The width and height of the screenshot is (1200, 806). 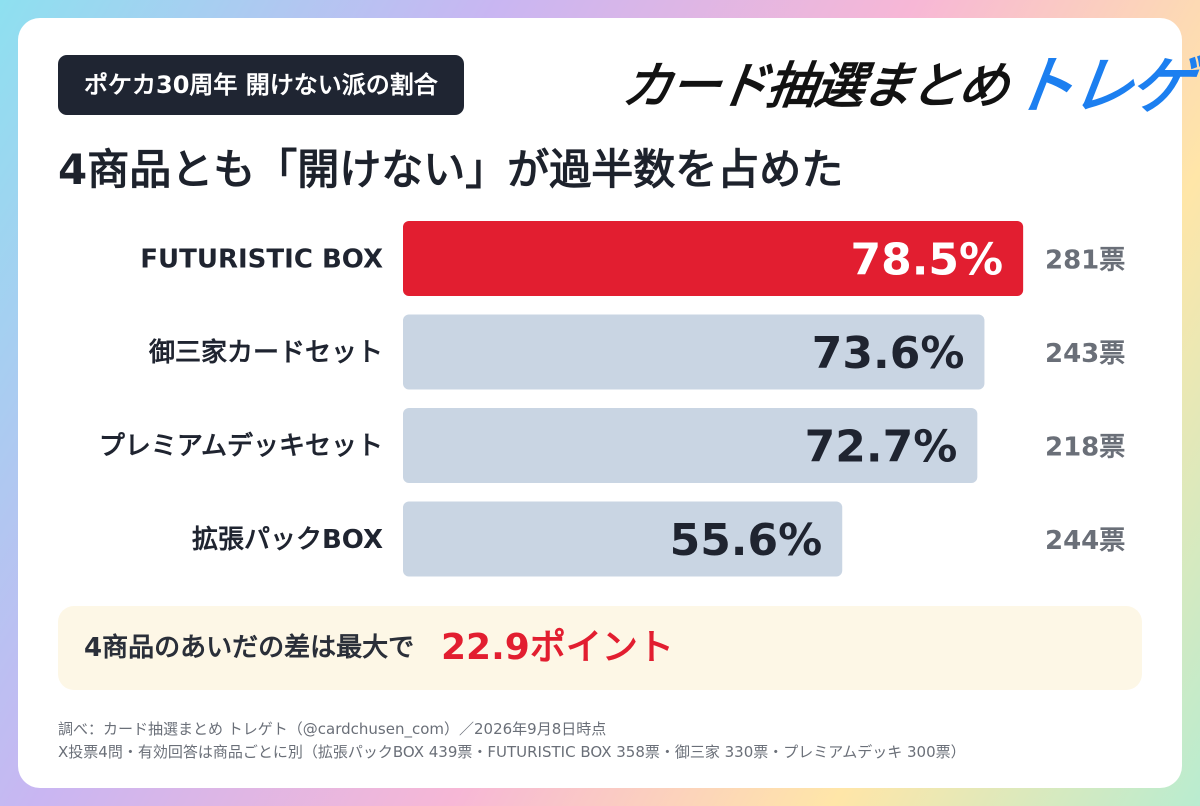 What do you see at coordinates (241, 446) in the screenshot?
I see `category-label: プレミアムデッキセット` at bounding box center [241, 446].